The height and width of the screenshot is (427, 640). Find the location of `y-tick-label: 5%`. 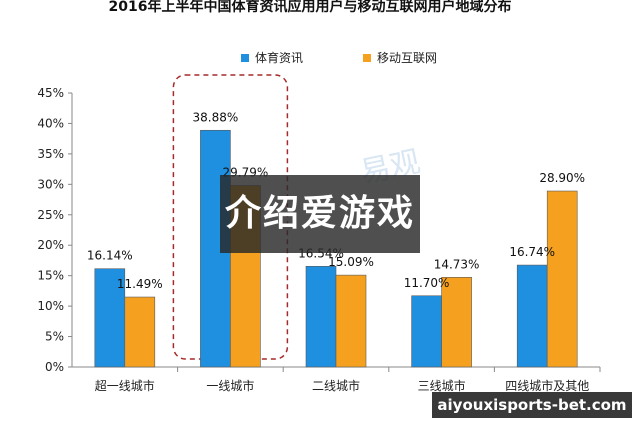

y-tick-label: 5% is located at coordinates (54, 337).